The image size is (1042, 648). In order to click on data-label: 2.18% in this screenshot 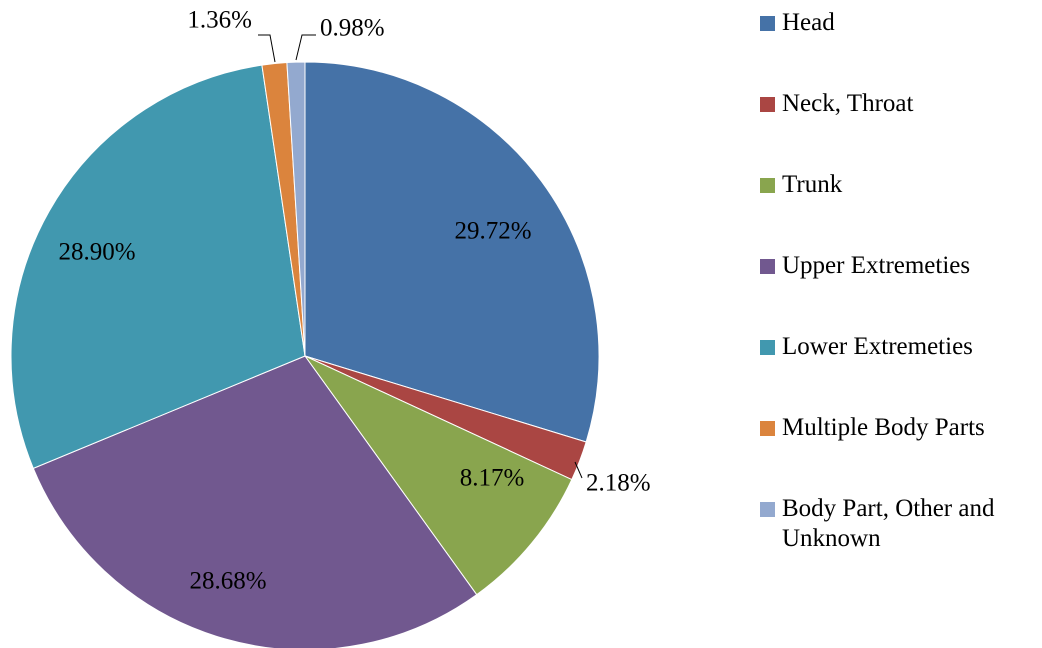, I will do `click(618, 483)`.